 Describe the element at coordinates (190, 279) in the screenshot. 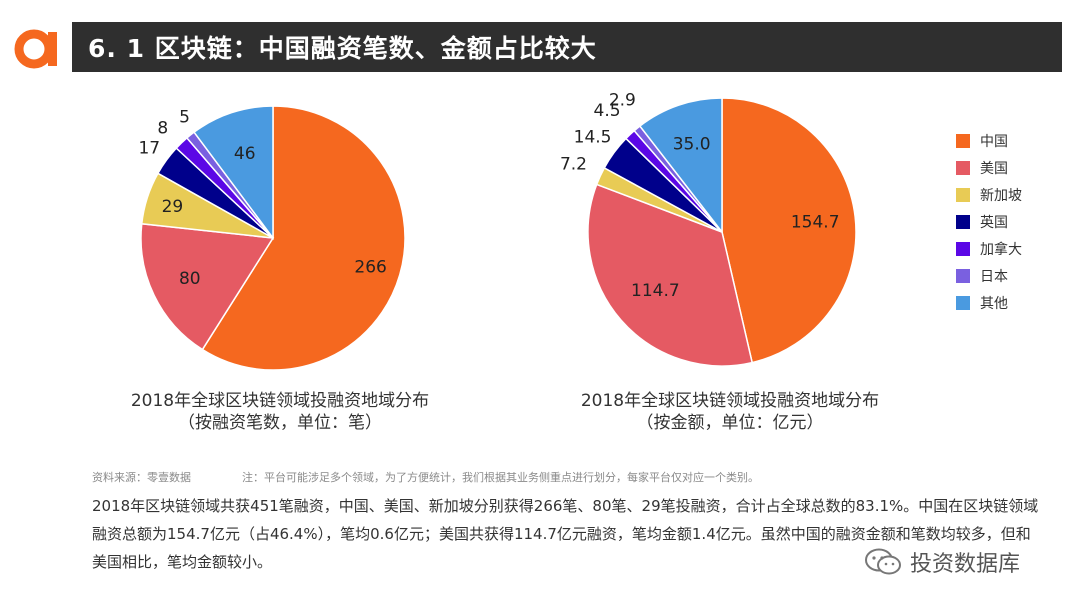

I see `data-label: 80` at that location.